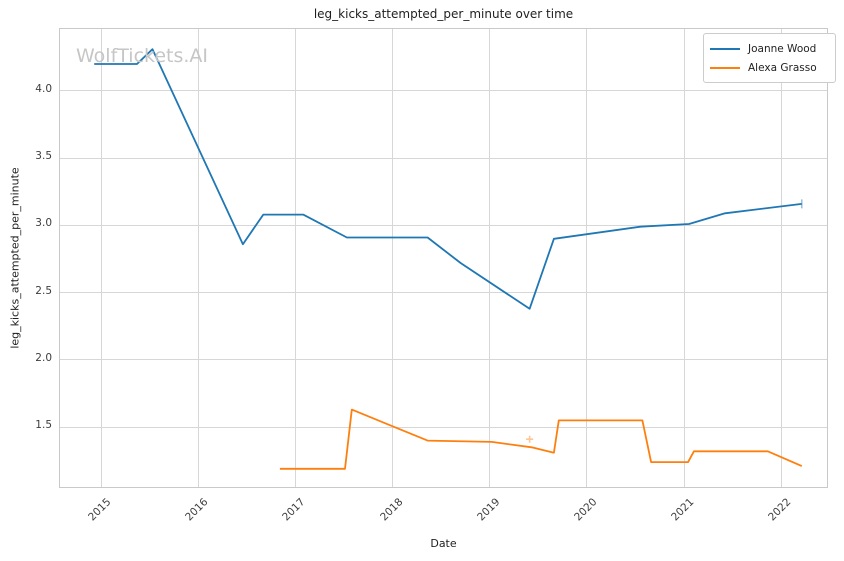 The image size is (844, 561). What do you see at coordinates (43, 290) in the screenshot?
I see `y-tick-label: 2.5` at bounding box center [43, 290].